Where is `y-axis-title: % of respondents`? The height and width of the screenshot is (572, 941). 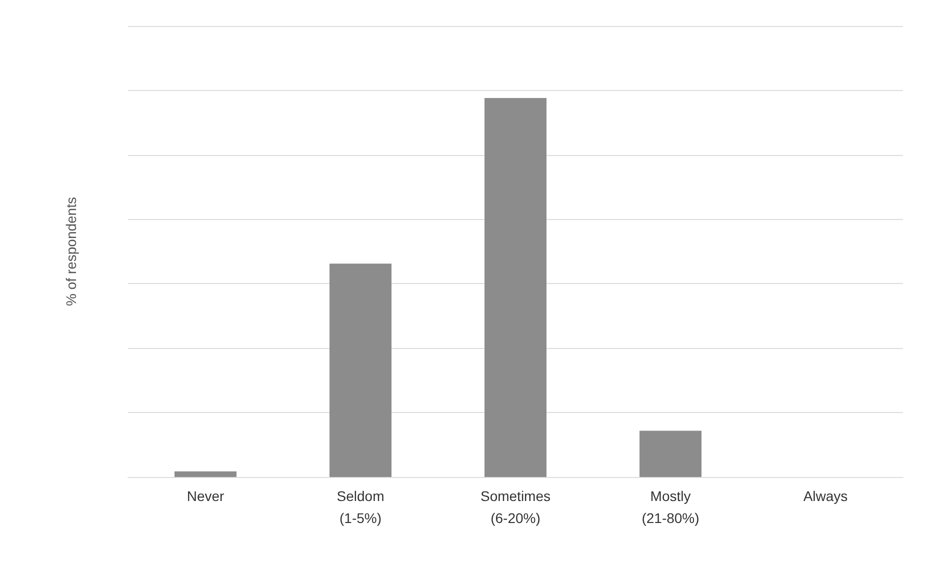
y-axis-title: % of respondents is located at coordinates (71, 251).